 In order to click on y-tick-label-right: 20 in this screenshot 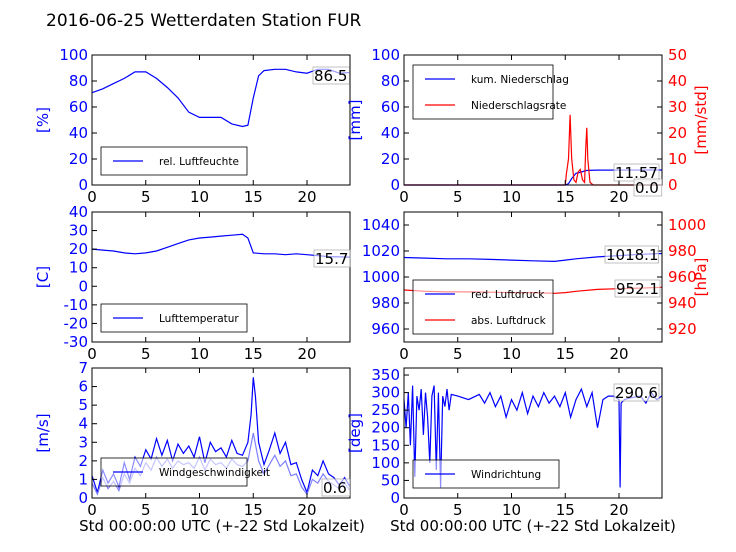, I will do `click(677, 133)`.